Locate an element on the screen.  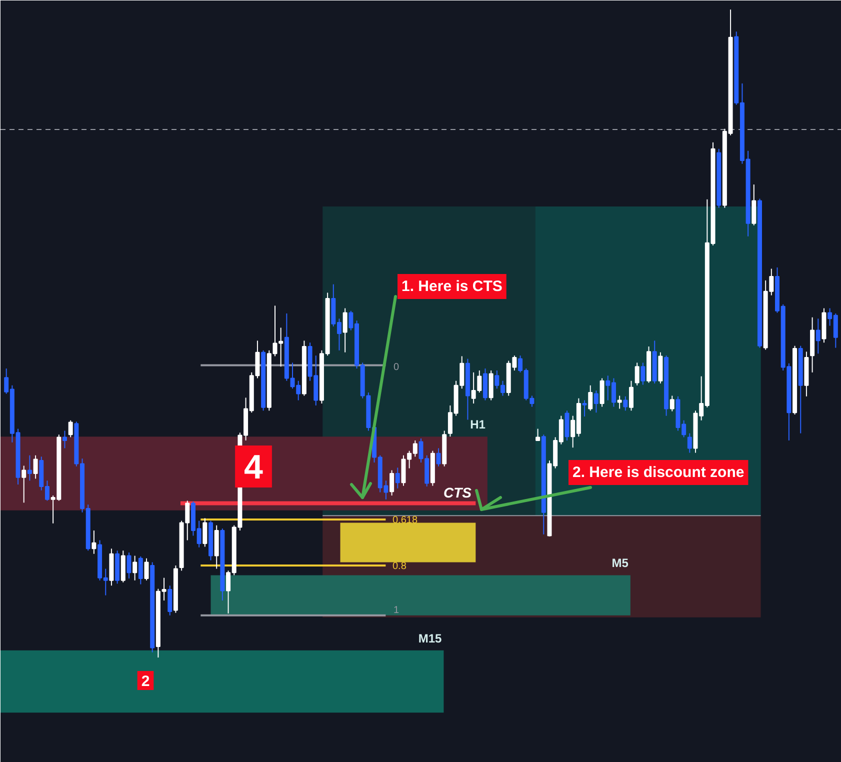
annotation: 2. Here is discount zone is located at coordinates (658, 472).